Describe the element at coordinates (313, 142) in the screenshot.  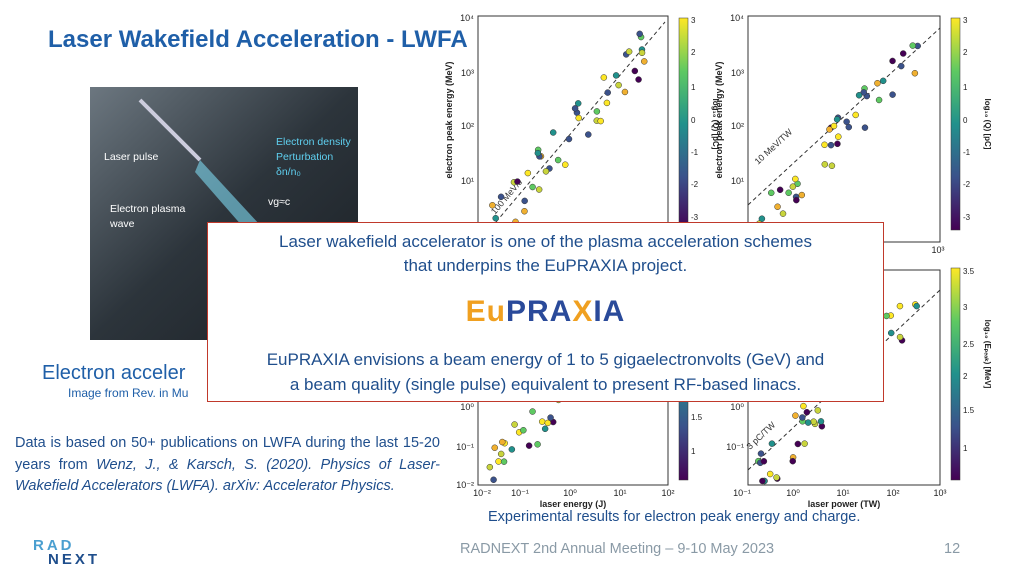
I see `photo-label: Electron density` at that location.